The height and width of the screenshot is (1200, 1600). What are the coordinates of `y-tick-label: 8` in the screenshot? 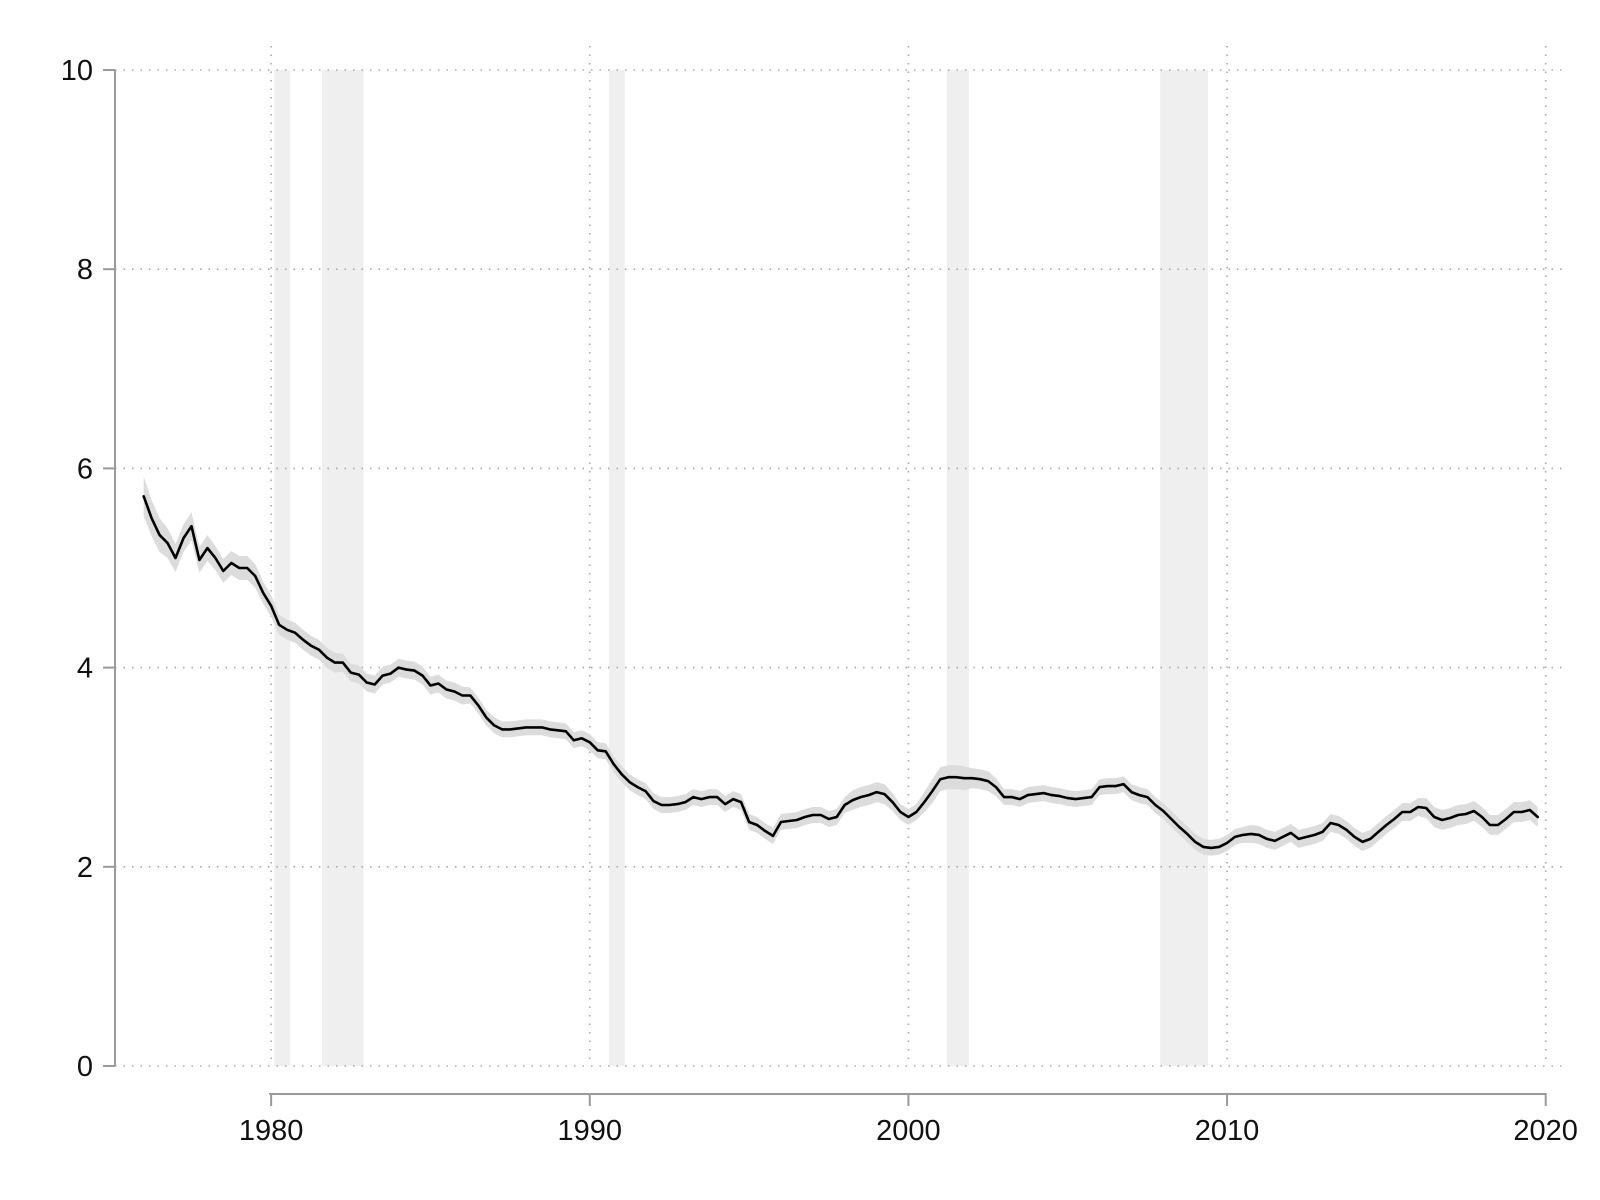 It's located at (85, 270).